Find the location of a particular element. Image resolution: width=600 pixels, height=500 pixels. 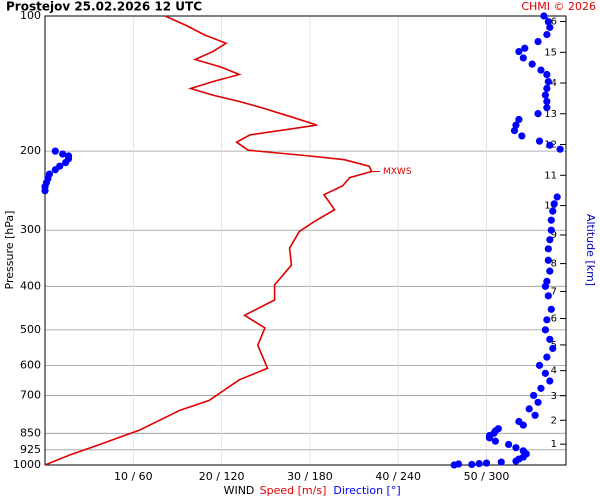

x-tick-label: 40 / 240 is located at coordinates (398, 476).